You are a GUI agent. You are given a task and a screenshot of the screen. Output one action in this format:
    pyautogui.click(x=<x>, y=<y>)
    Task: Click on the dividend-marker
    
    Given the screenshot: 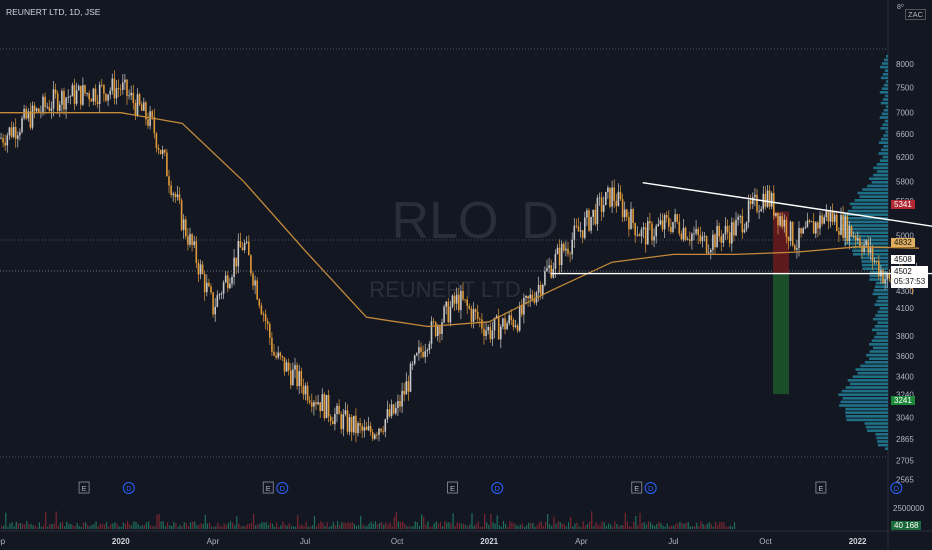 What is the action you would take?
    pyautogui.click(x=497, y=488)
    